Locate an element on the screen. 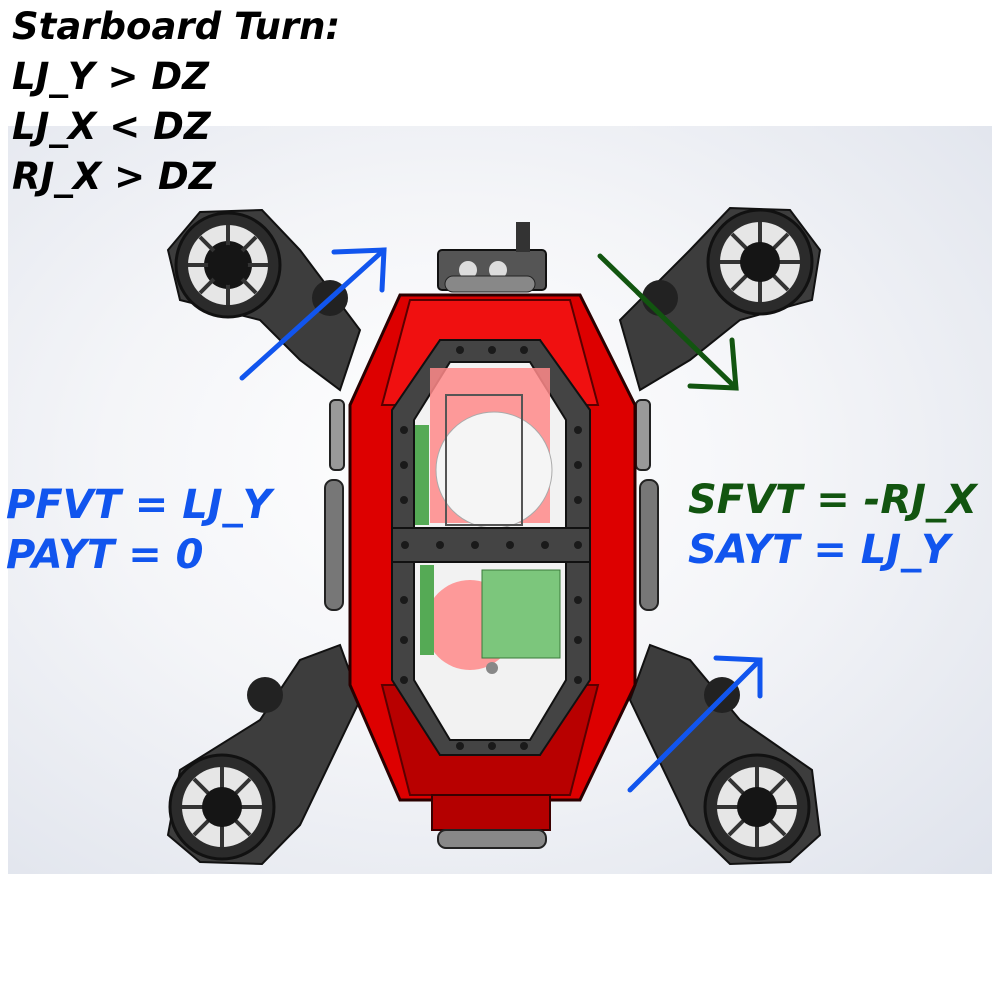 The image size is (1000, 1000). inner-plate is located at coordinates (491, 547).